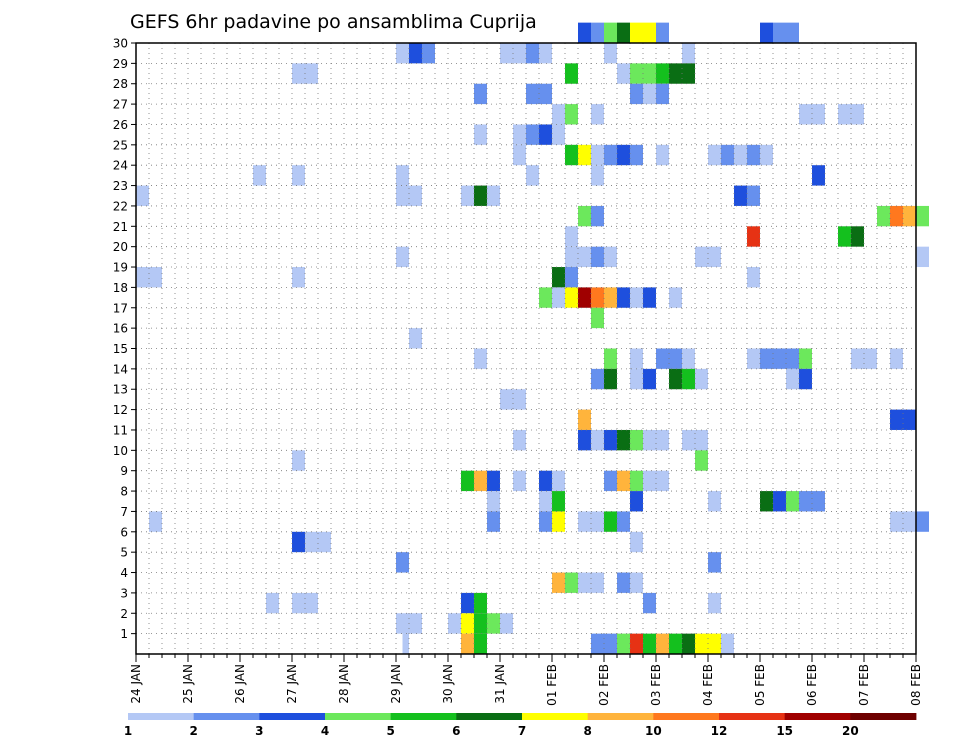 The image size is (960, 742). What do you see at coordinates (344, 684) in the screenshot?
I see `x-tick-label: 28 JAN` at bounding box center [344, 684].